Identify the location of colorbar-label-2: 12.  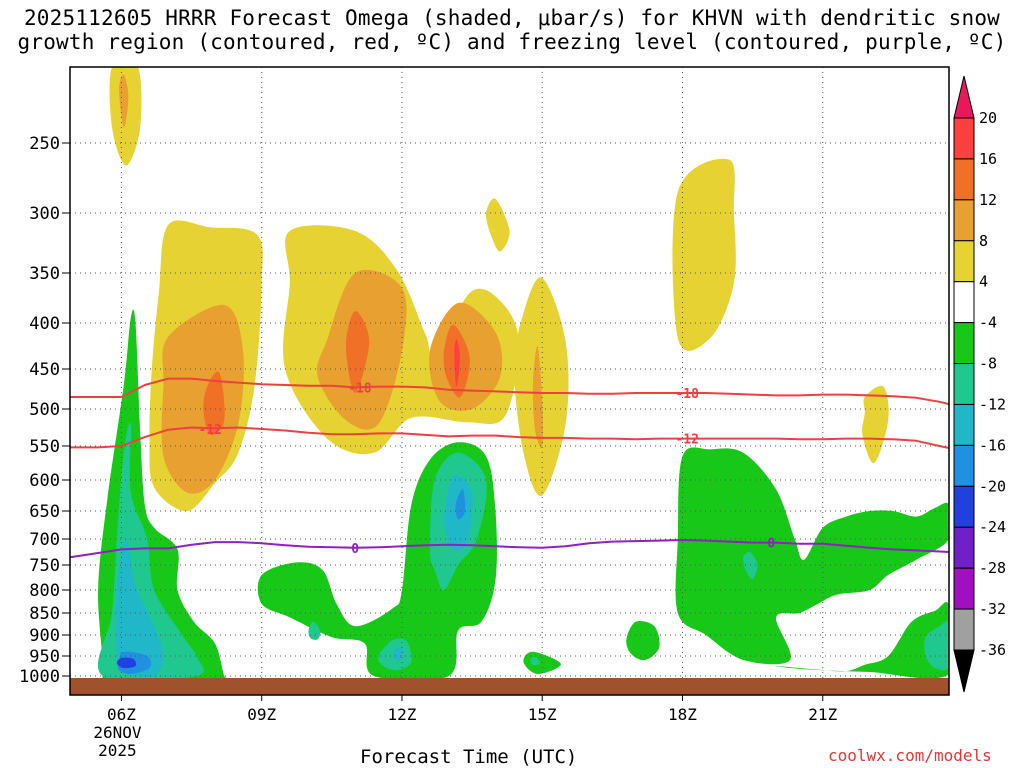
(988, 200).